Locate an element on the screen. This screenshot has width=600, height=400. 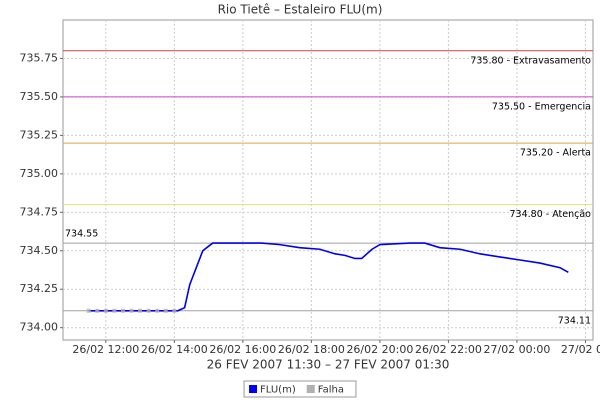
legend-box is located at coordinates (300, 389).